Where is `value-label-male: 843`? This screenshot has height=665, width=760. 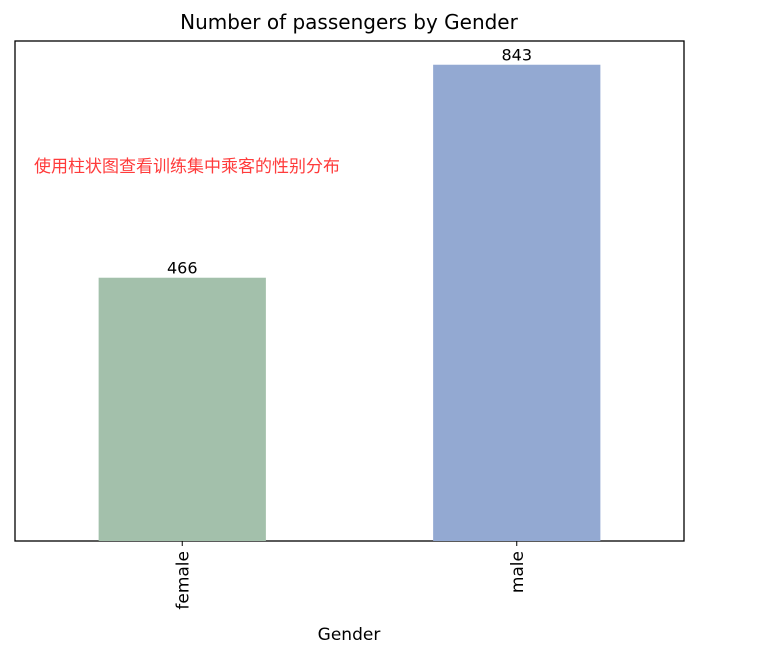 value-label-male: 843 is located at coordinates (516, 55).